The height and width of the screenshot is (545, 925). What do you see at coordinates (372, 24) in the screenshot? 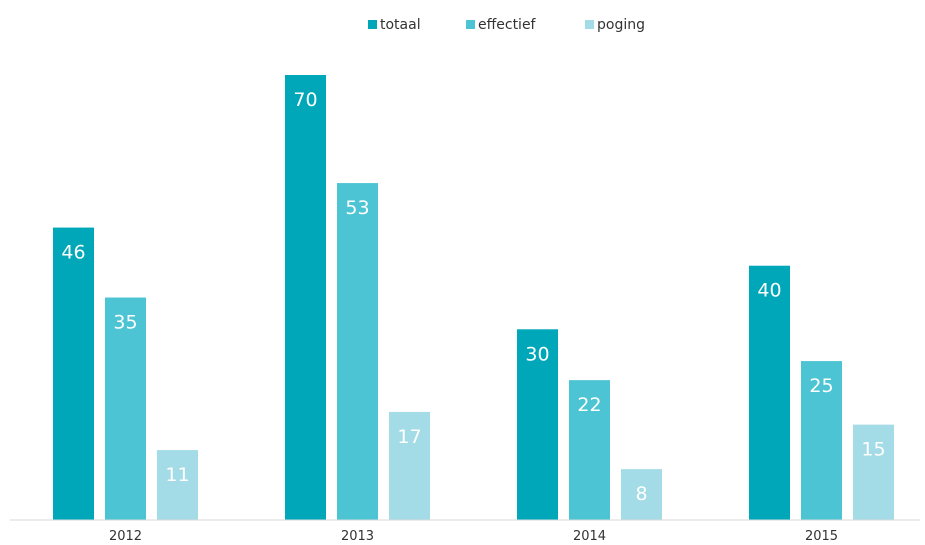
I see `legend-swatch-totaal` at bounding box center [372, 24].